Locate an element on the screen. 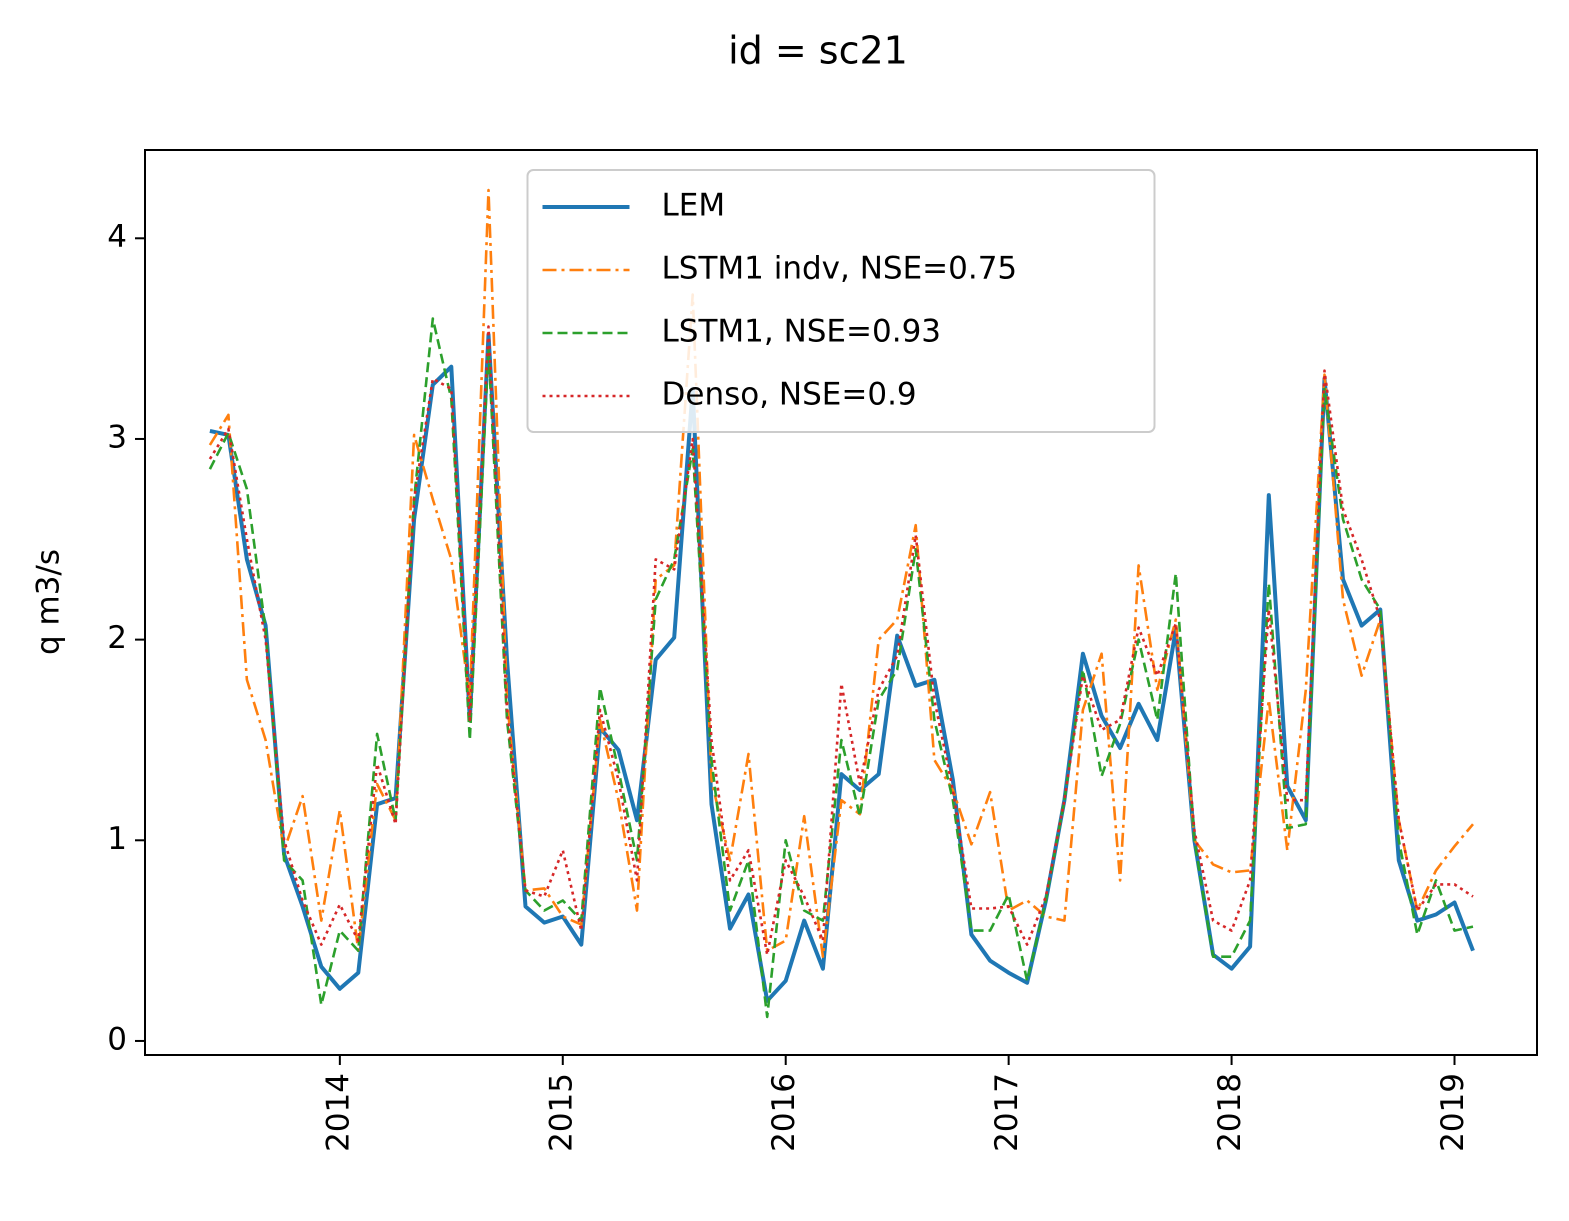 This screenshot has width=1569, height=1221. y-tick-label: 1 is located at coordinates (117, 839).